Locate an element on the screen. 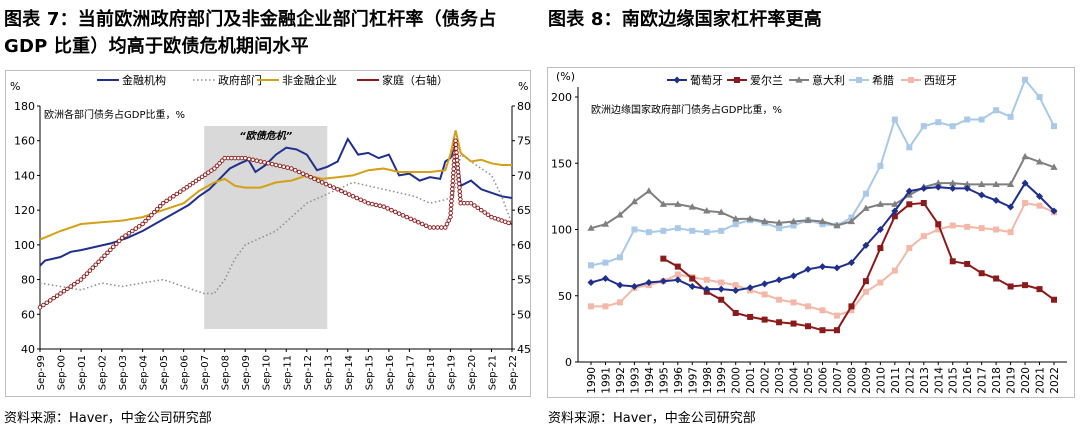 The width and height of the screenshot is (1080, 431). x-tick-label: Sep-14 is located at coordinates (349, 372).